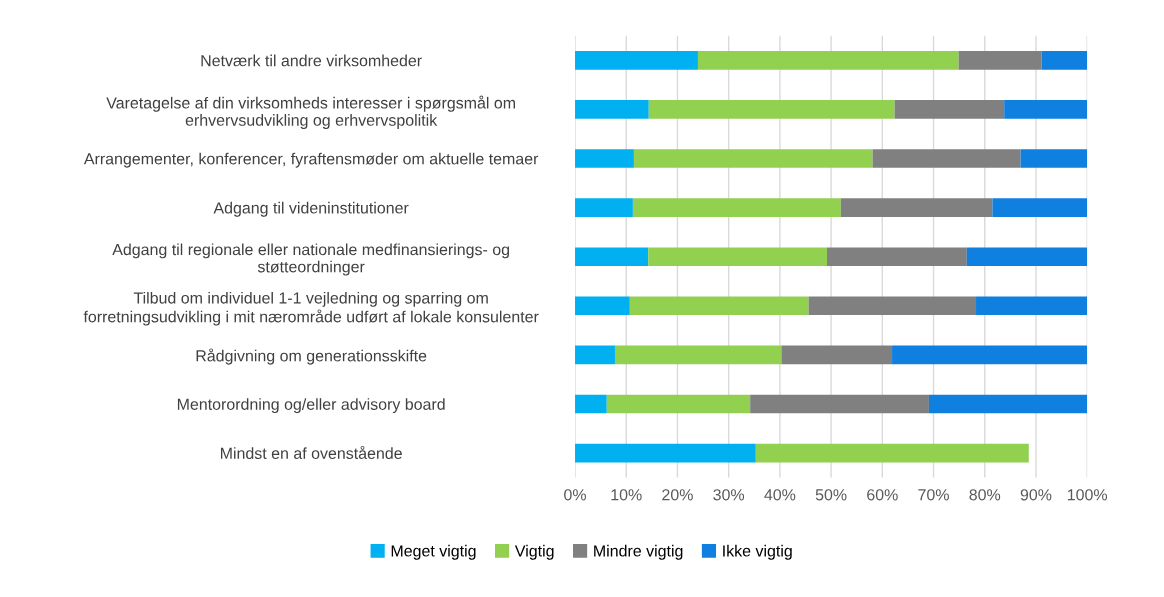  Describe the element at coordinates (534, 552) in the screenshot. I see `legend-label: Vigtig` at that location.